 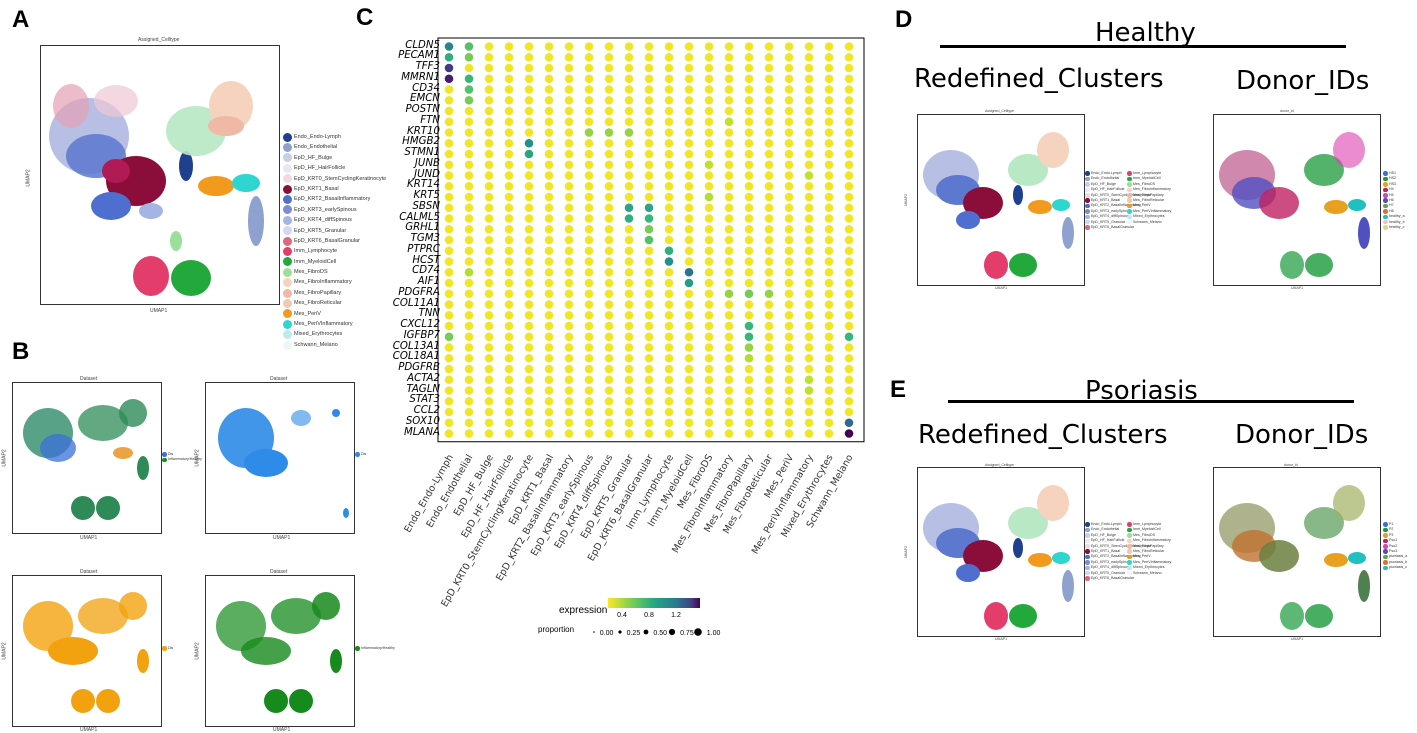 What do you see at coordinates (1149, 541) in the screenshot?
I see `legend-entry: Mes_FibroInflammatory` at bounding box center [1149, 541].